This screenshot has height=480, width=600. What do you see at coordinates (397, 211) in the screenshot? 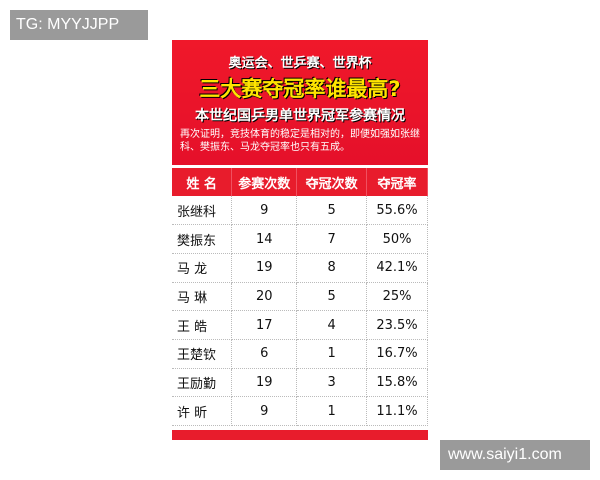
I see `cell-rate: 55.6%` at bounding box center [397, 211].